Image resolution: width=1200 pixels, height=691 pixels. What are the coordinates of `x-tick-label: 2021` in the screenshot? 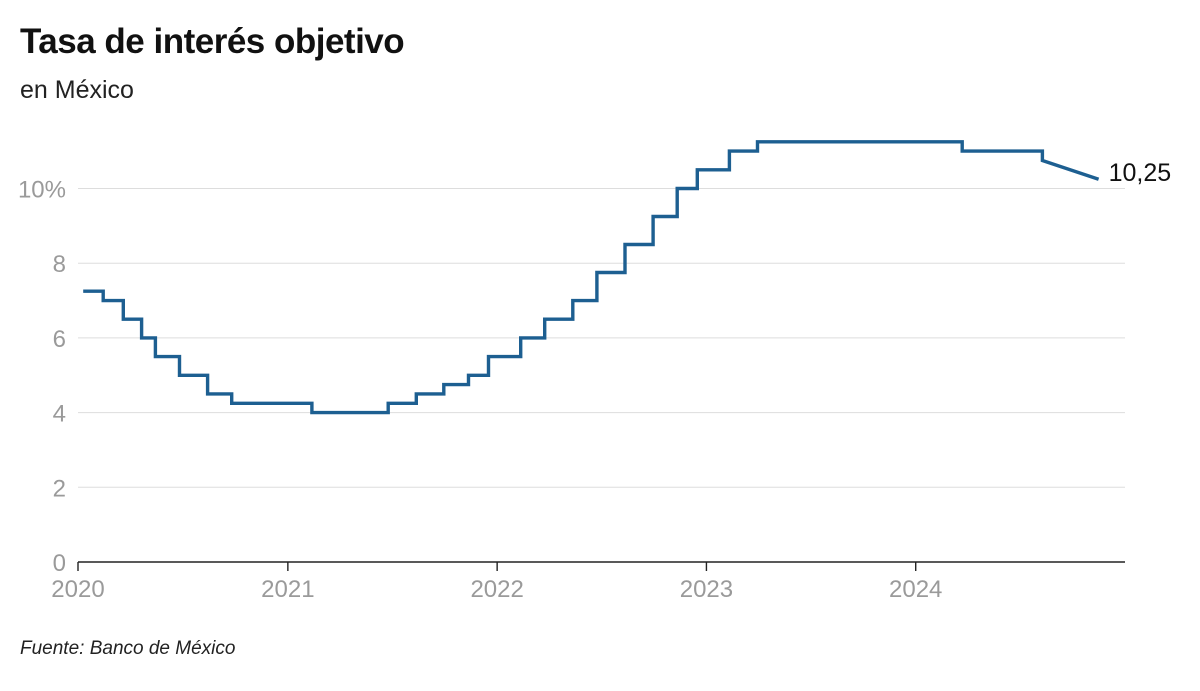 It's located at (287, 589).